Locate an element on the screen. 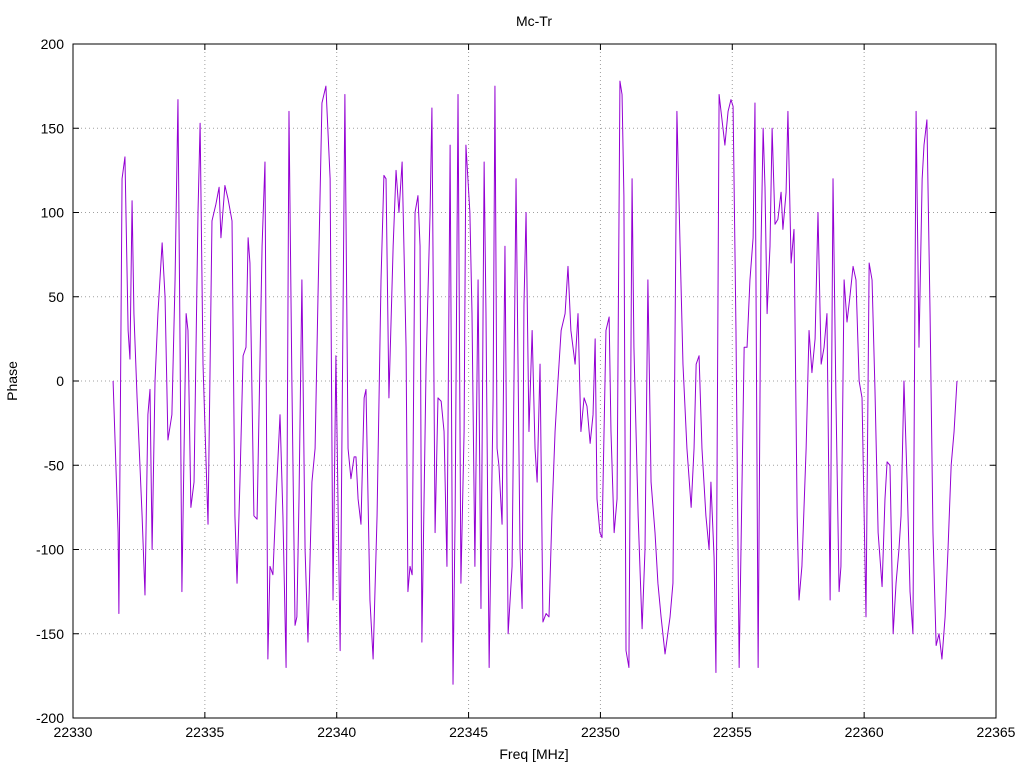  x-tick-label: 22350 is located at coordinates (600, 732).